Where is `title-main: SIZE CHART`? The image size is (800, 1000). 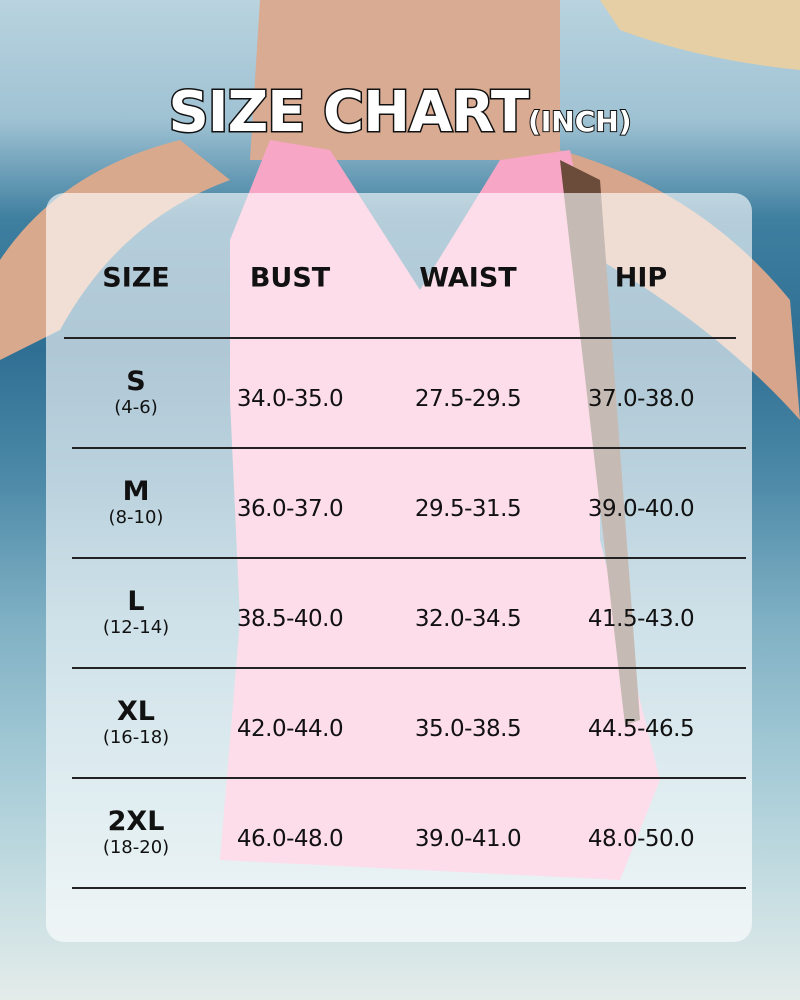 title-main: SIZE CHART is located at coordinates (349, 113).